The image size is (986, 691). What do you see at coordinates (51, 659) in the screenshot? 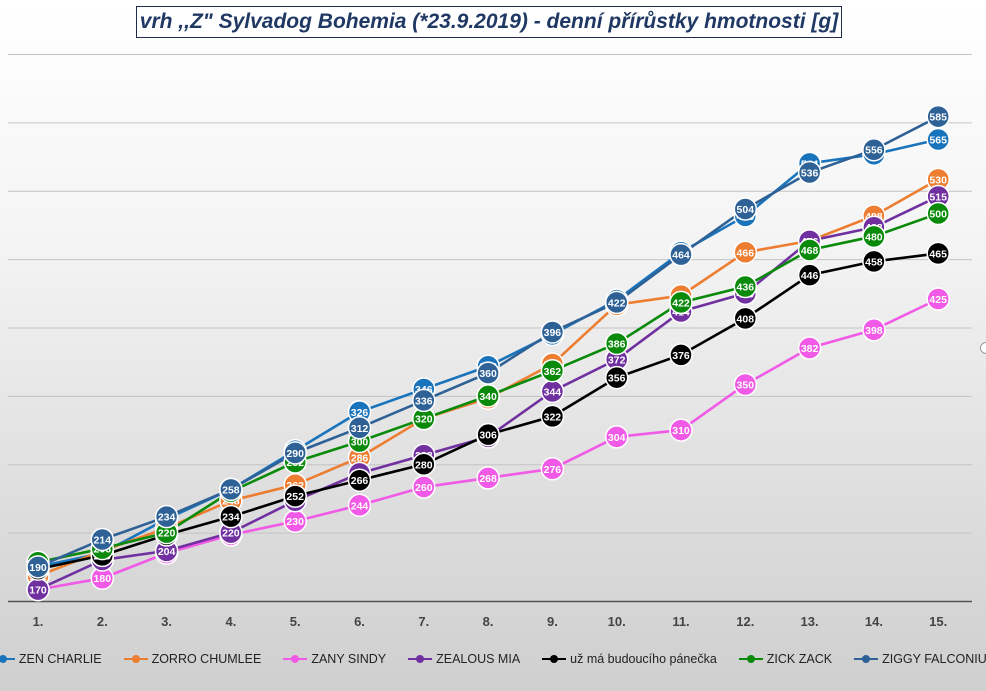
I see `legend-item: ZEN CHARLIE` at bounding box center [51, 659].